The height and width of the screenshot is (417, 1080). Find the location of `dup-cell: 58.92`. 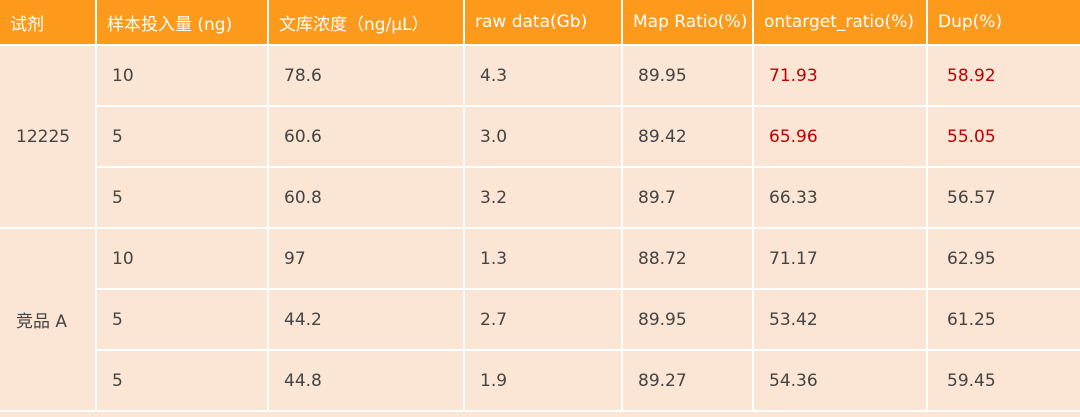

dup-cell: 58.92 is located at coordinates (1003, 76).